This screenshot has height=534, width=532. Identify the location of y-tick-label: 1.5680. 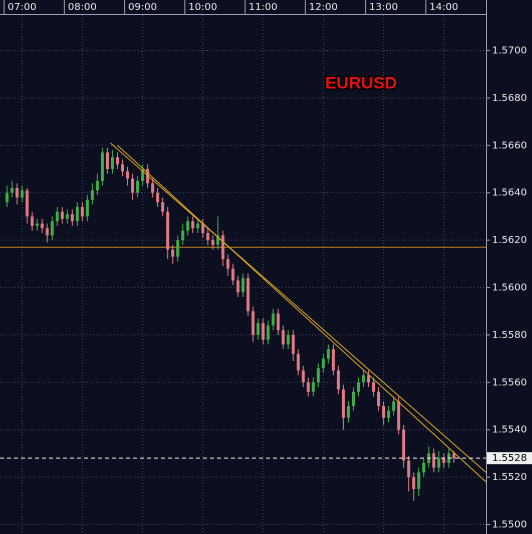
(509, 98).